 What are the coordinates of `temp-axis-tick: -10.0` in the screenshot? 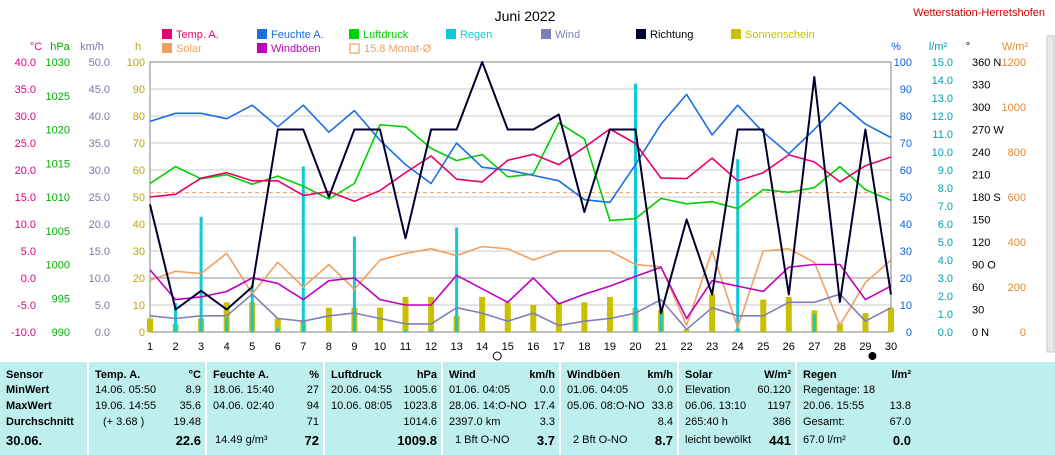 It's located at (23, 333).